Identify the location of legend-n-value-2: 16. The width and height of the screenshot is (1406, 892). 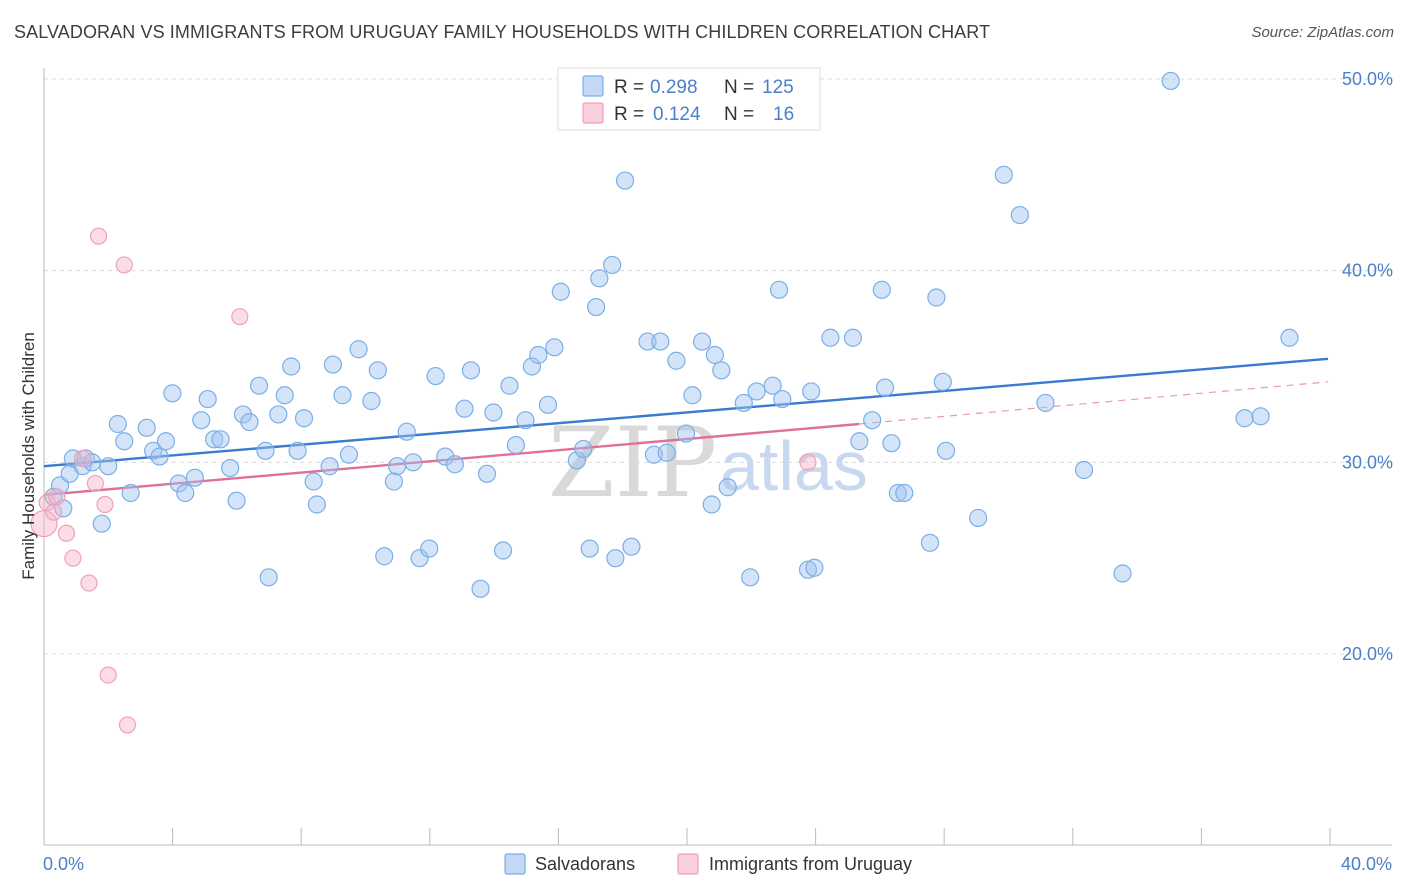
(783, 114).